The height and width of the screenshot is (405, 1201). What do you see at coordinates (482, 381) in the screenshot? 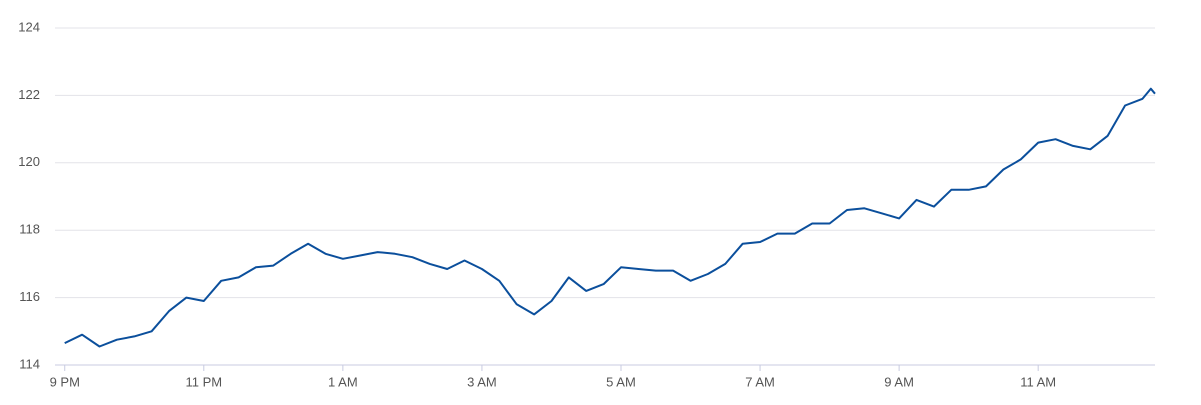
I see `x-tick-label: 3 AM` at bounding box center [482, 381].